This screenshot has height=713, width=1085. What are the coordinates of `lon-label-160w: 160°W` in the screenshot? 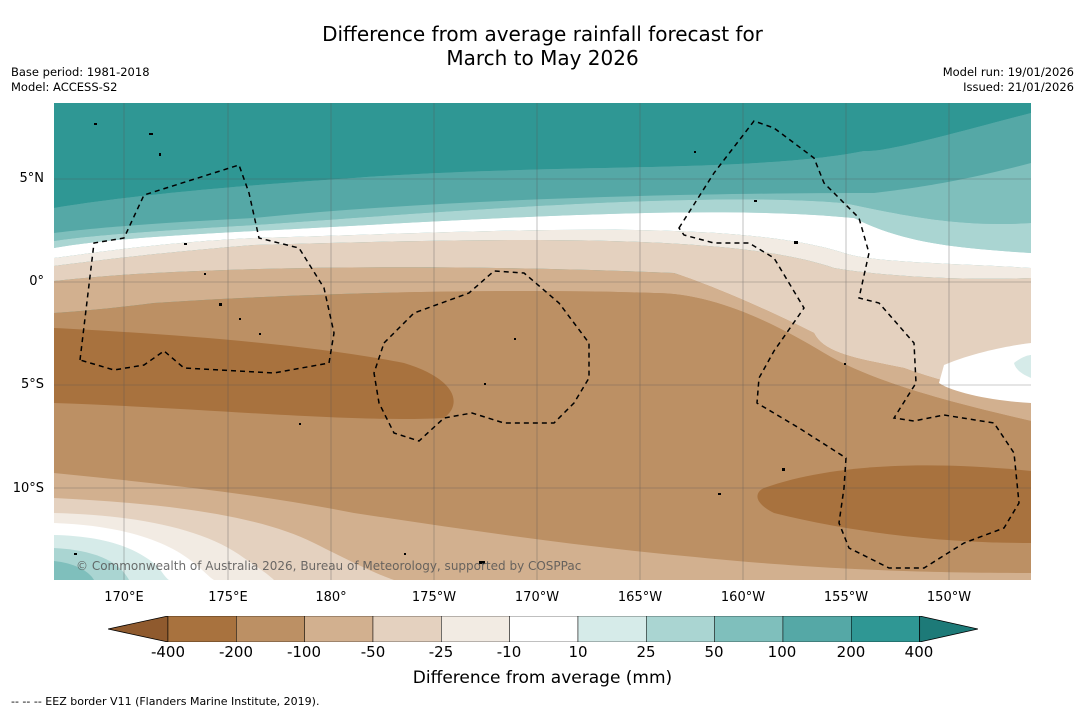 It's located at (743, 597).